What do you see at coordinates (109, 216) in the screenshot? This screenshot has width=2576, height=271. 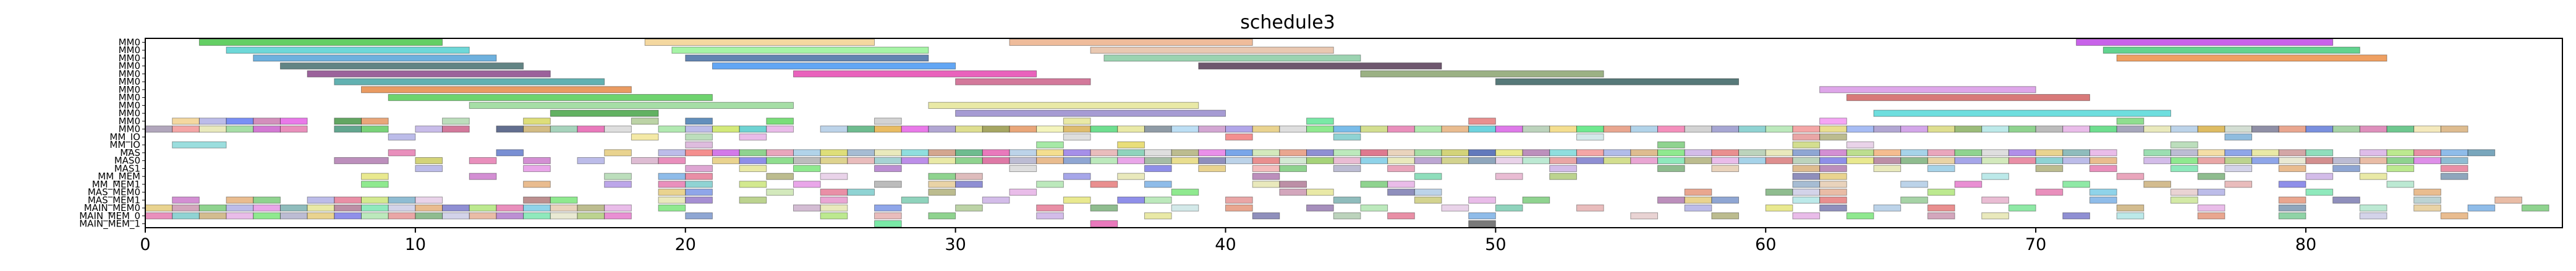 I see `y-tick-label: MAIN_MEM_0` at bounding box center [109, 216].